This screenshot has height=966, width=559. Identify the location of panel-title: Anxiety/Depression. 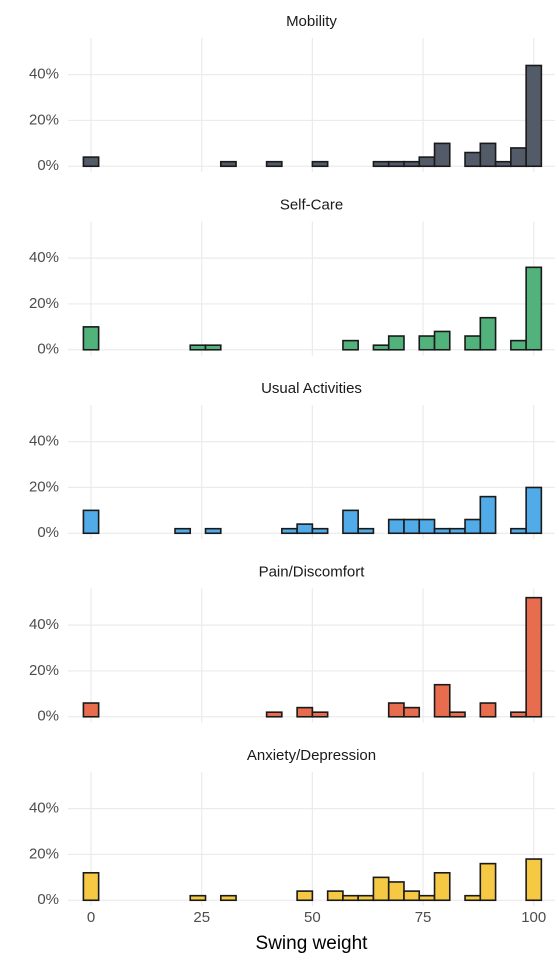
(311, 755).